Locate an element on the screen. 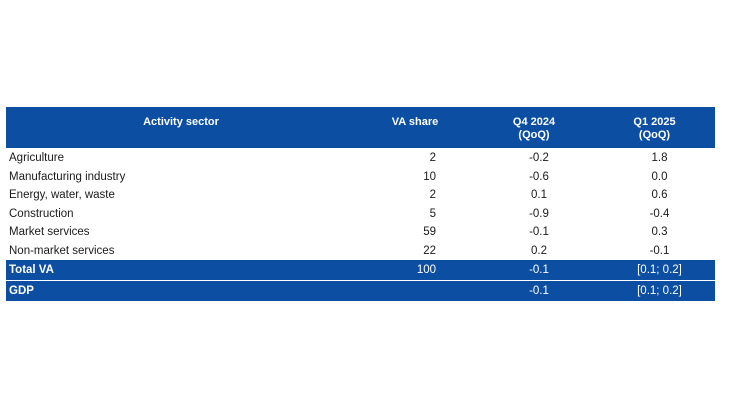  header-q1-qoq: (QoQ) is located at coordinates (654, 135).